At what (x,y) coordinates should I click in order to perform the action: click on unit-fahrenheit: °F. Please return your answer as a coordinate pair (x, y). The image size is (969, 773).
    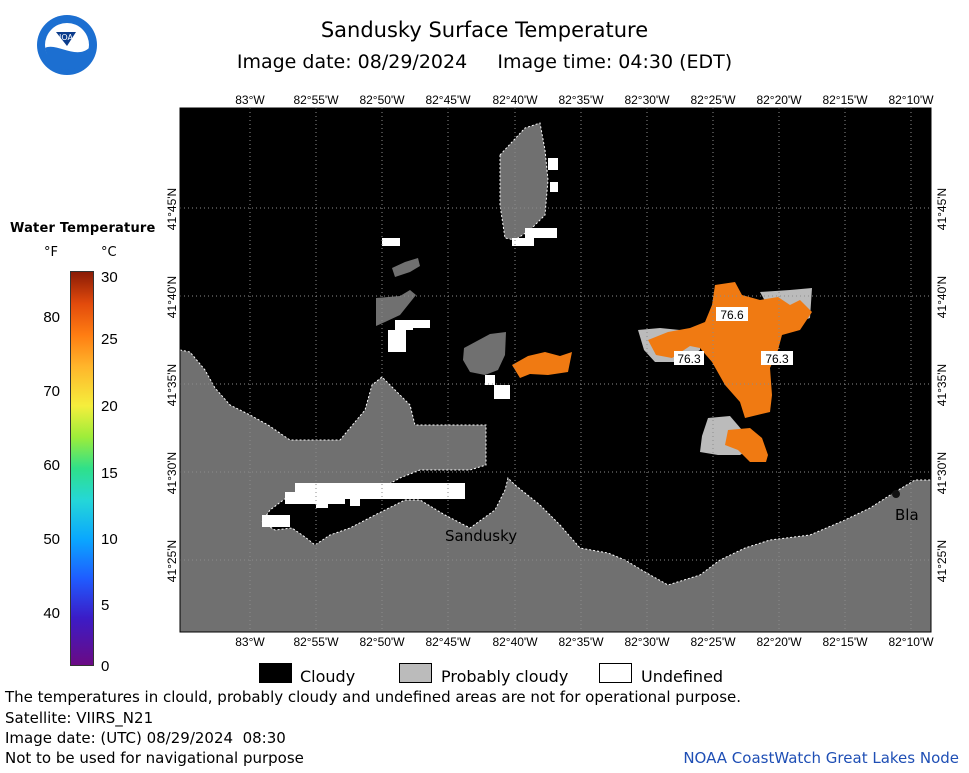
    Looking at the image, I should click on (51, 252).